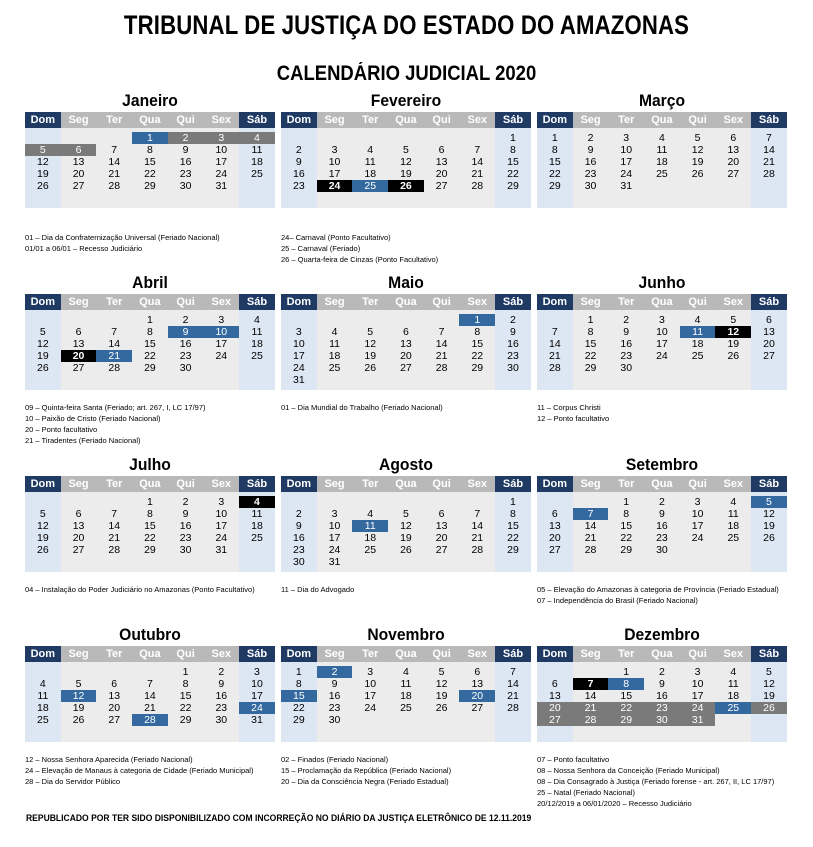 The height and width of the screenshot is (847, 813). I want to click on day-cell: 19, so click(43, 174).